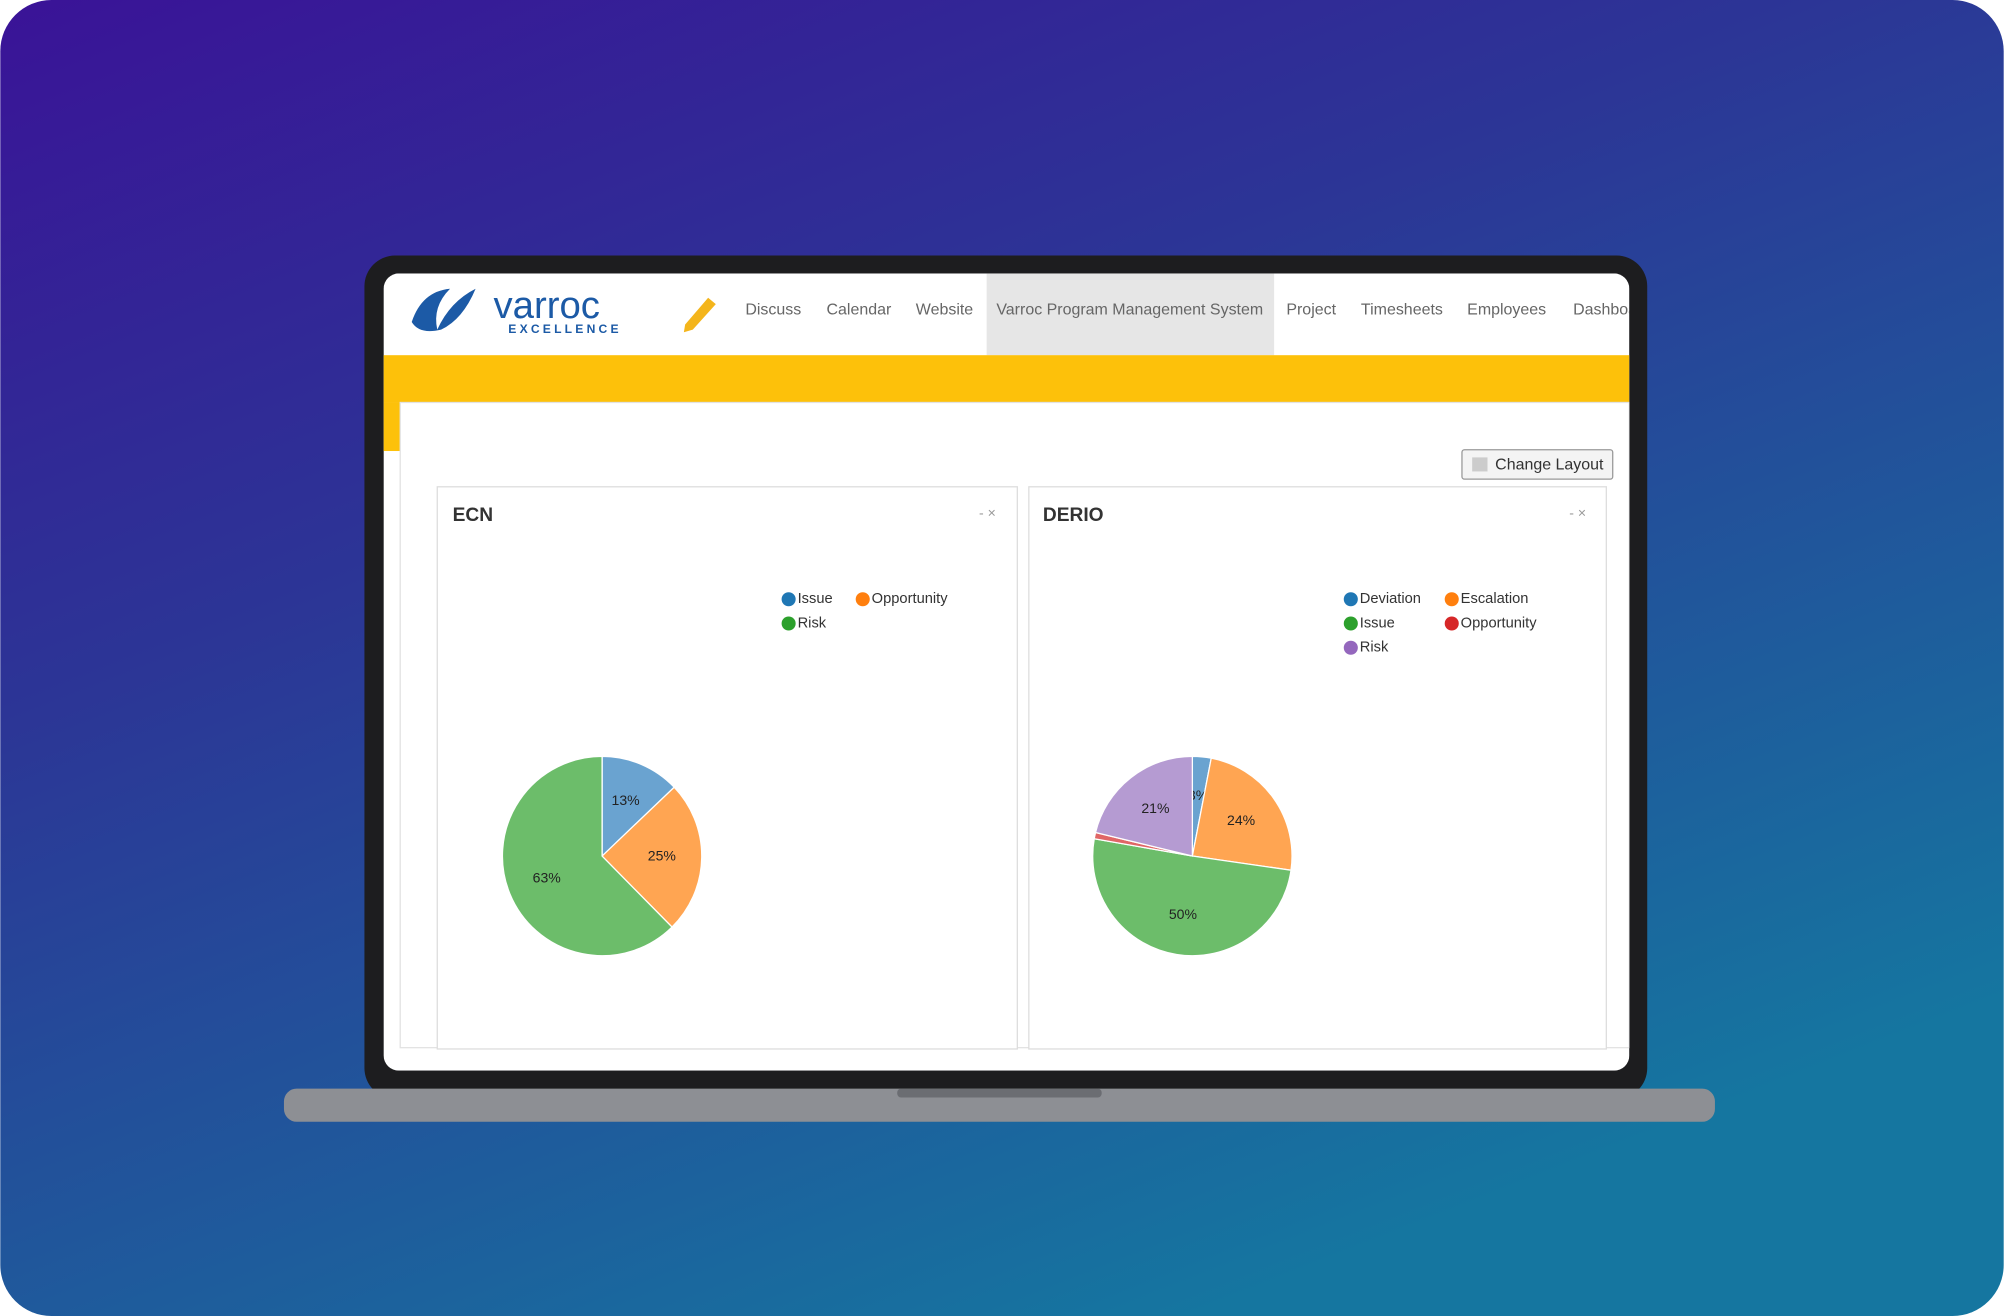 The image size is (2004, 1316). What do you see at coordinates (858, 310) in the screenshot?
I see `nav-item: Calendar` at bounding box center [858, 310].